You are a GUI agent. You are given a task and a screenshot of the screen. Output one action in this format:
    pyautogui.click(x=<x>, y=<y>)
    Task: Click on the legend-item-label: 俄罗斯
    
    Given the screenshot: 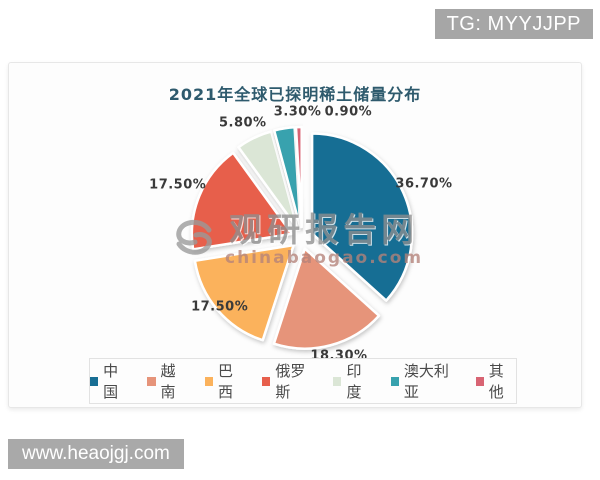 What is the action you would take?
    pyautogui.click(x=290, y=381)
    